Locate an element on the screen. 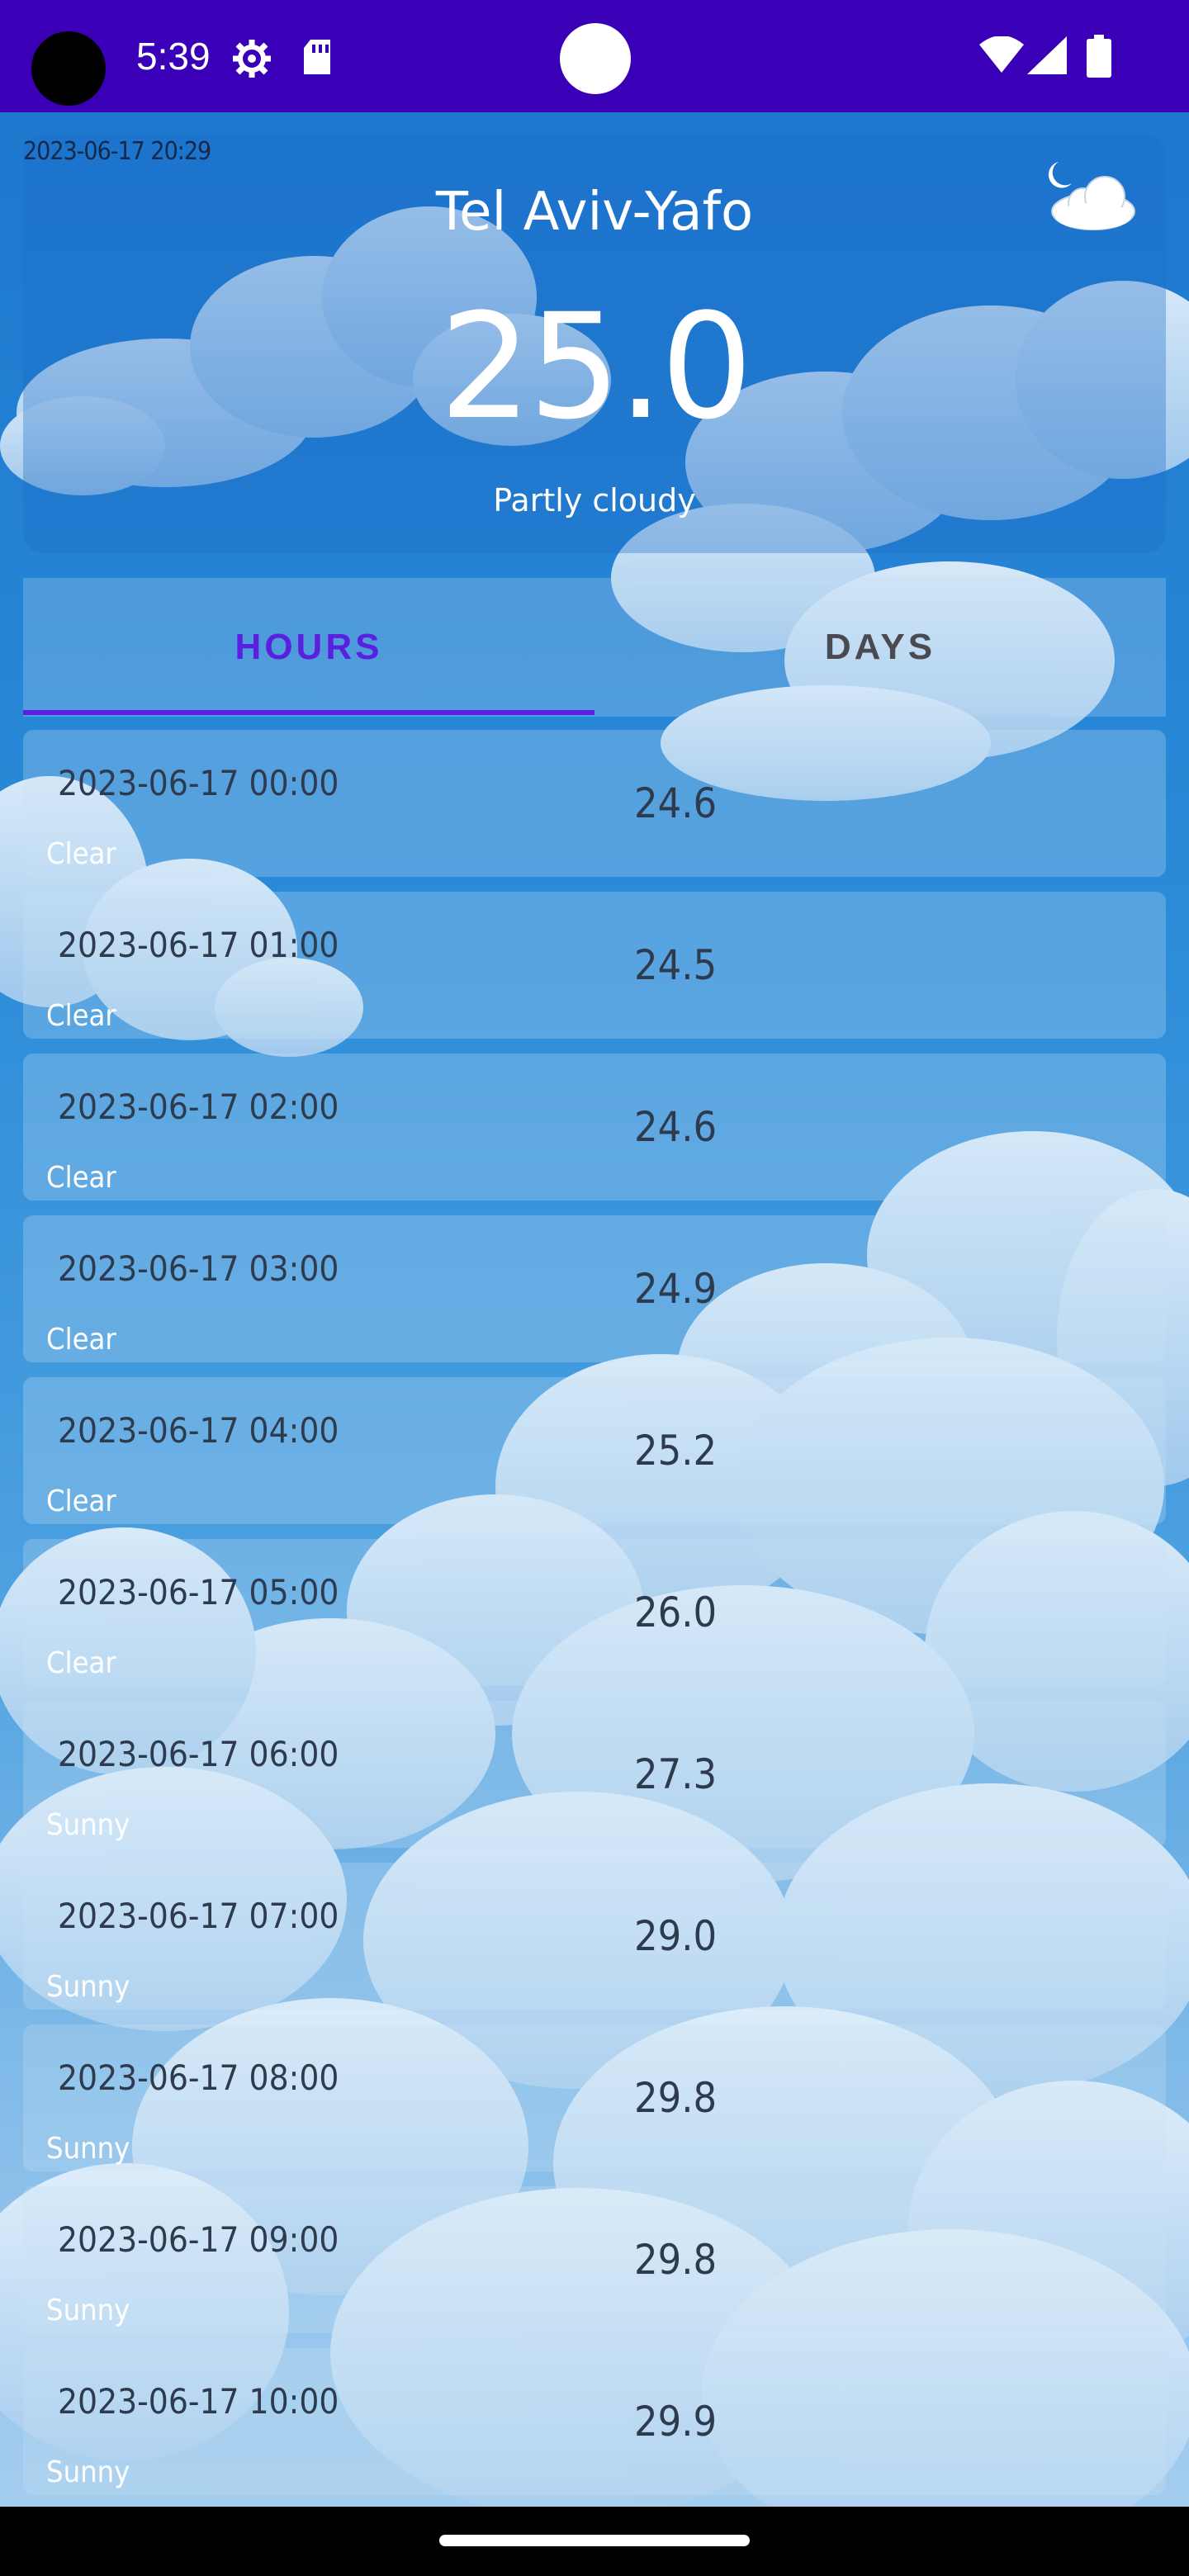 The height and width of the screenshot is (2576, 1189). hour-row: 2023-06-17 00:00 24.6 Clear is located at coordinates (594, 803).